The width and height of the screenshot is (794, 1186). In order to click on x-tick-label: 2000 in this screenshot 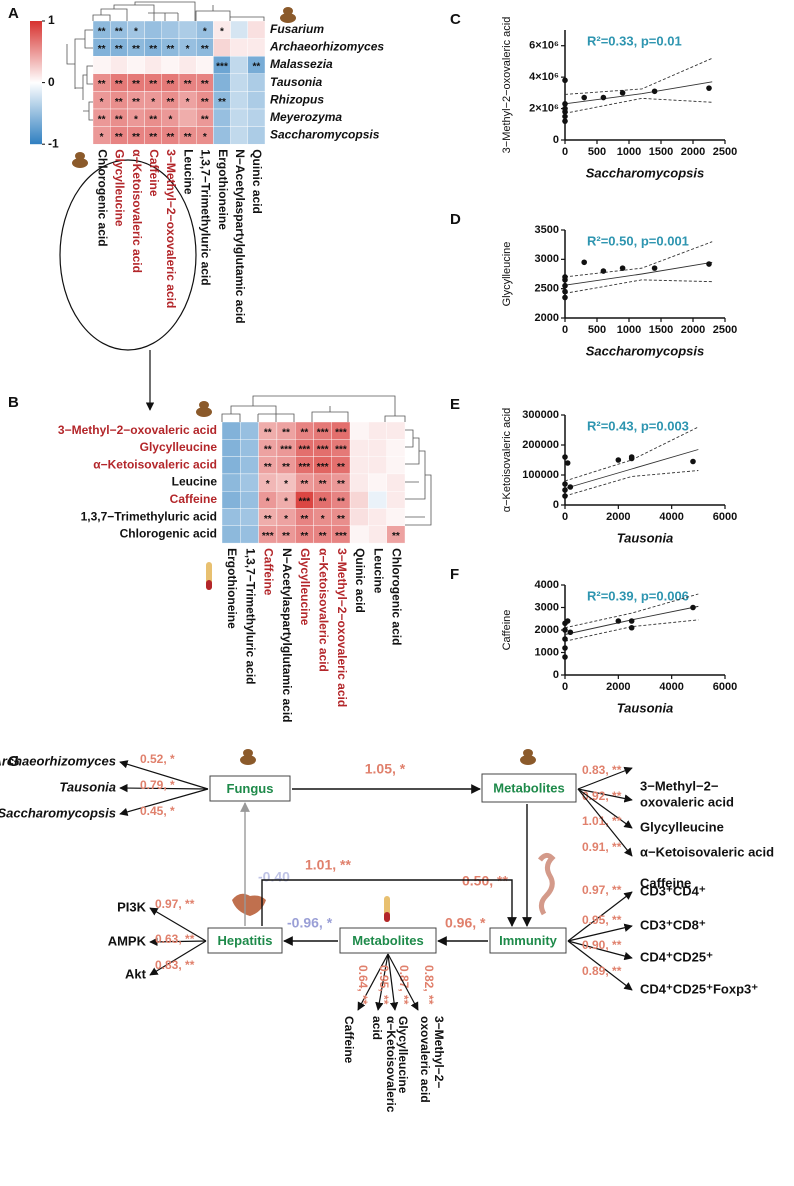, I will do `click(618, 687)`.